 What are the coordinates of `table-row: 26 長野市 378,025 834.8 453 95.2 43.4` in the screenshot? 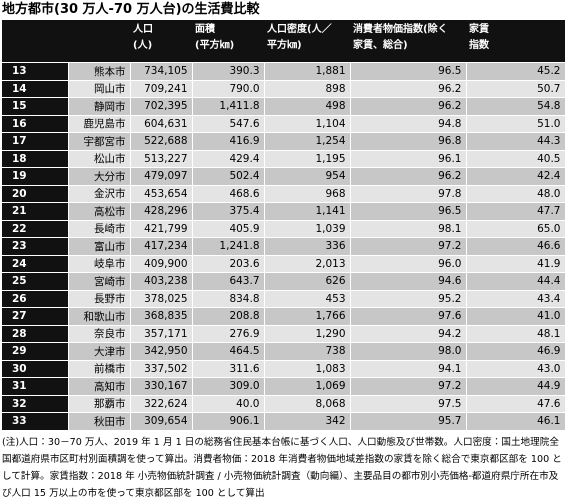 It's located at (284, 299).